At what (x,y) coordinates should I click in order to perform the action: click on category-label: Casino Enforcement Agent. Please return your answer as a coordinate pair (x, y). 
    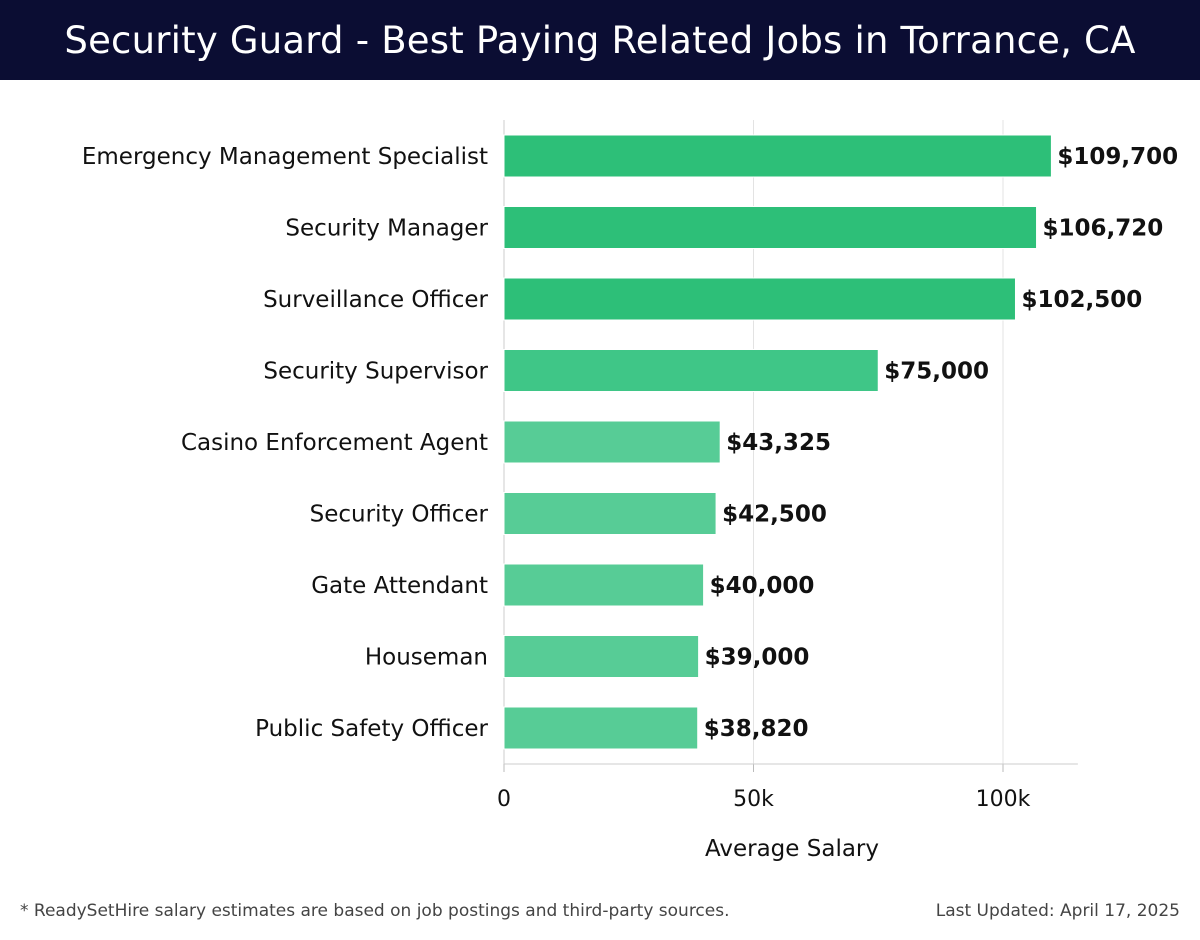
    Looking at the image, I should click on (334, 443).